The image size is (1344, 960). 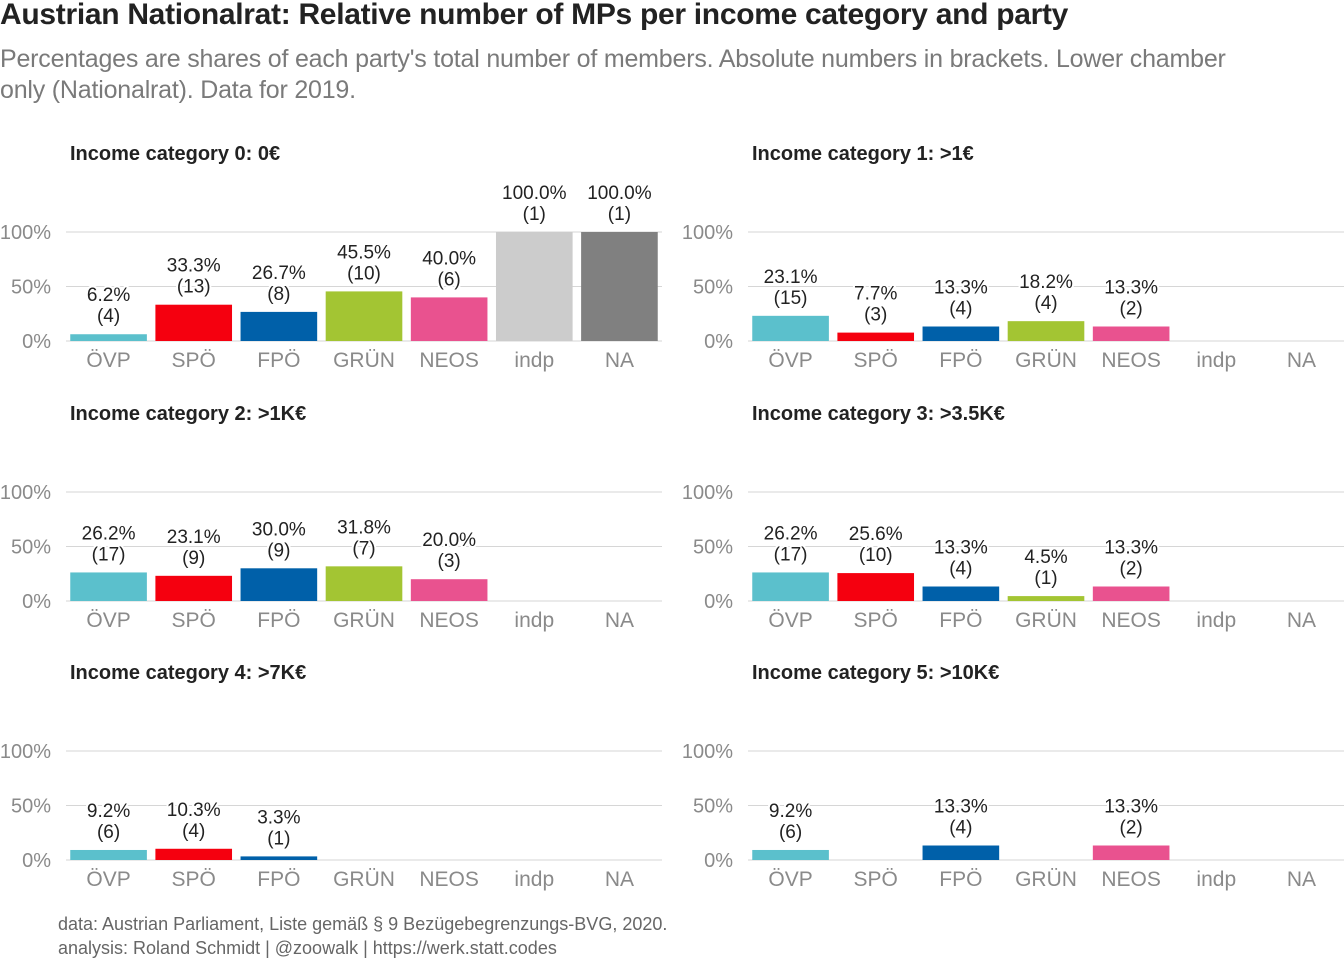 I want to click on data-label-percent: 4.5%, so click(x=1045, y=557).